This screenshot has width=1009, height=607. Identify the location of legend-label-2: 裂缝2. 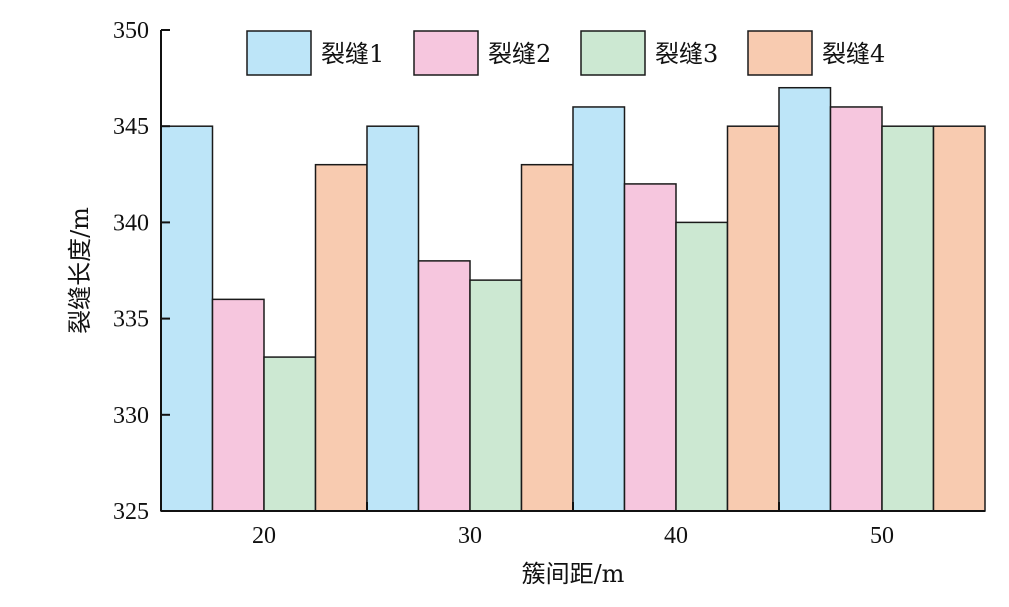
(519, 54).